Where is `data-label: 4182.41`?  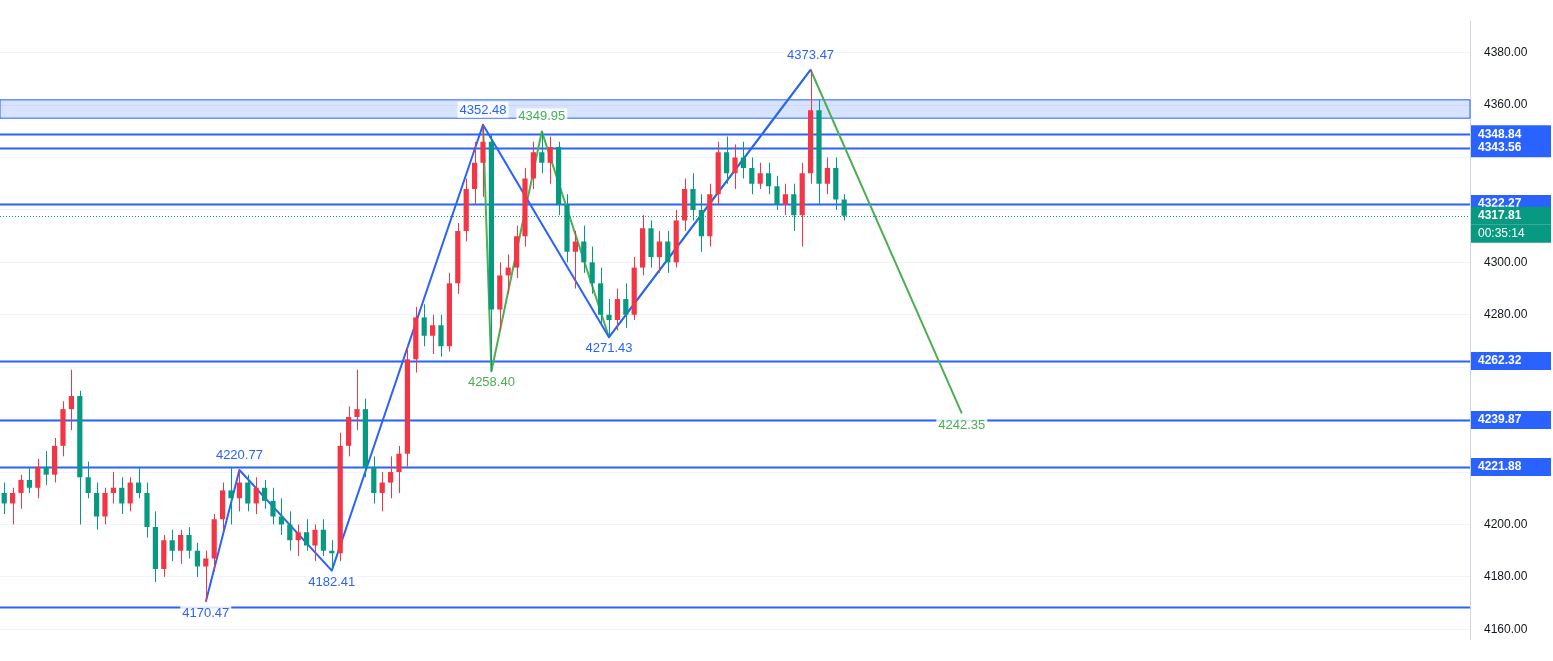
data-label: 4182.41 is located at coordinates (332, 581).